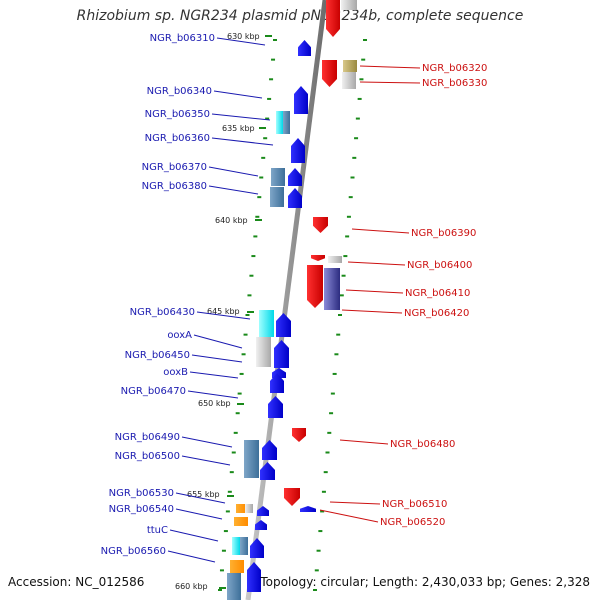 The width and height of the screenshot is (600, 600). What do you see at coordinates (153, 391) in the screenshot?
I see `gene-label-left: NGR_b06470` at bounding box center [153, 391].